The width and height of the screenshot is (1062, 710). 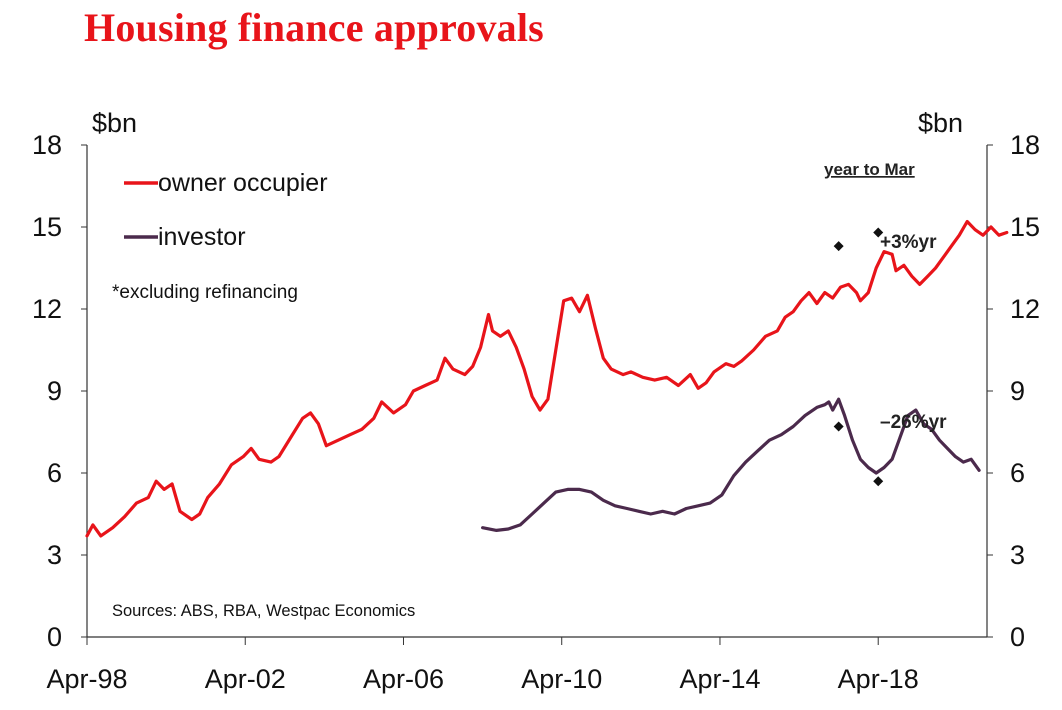 What do you see at coordinates (47, 309) in the screenshot?
I see `y-left-tick-label: 12` at bounding box center [47, 309].